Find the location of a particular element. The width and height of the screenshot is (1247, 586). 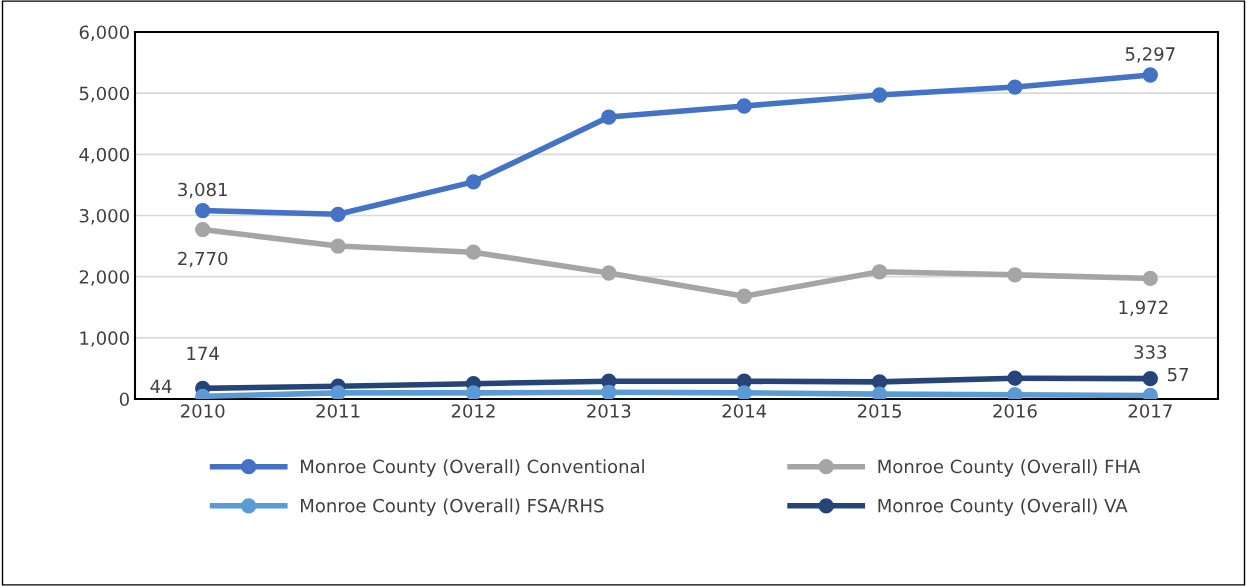

legend-label: Monroe County (Overall) FSA/RHS is located at coordinates (452, 507).